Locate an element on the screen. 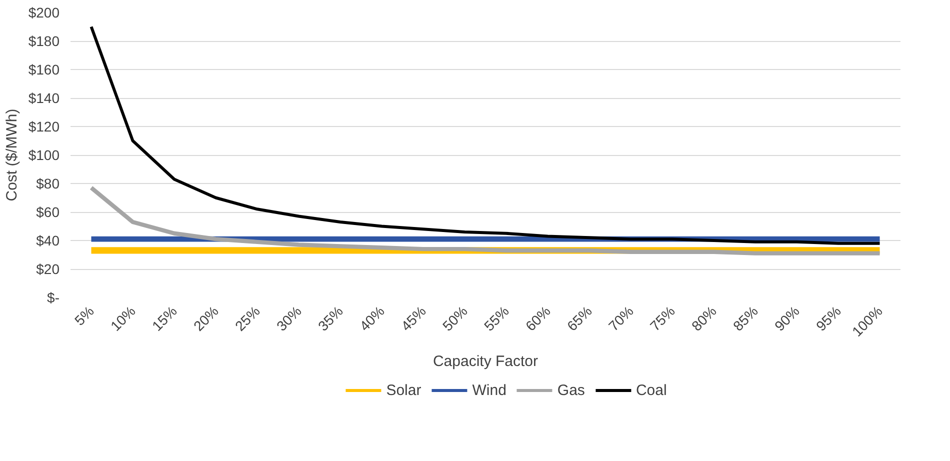 The image size is (950, 461). legend-label: Coal is located at coordinates (651, 390).